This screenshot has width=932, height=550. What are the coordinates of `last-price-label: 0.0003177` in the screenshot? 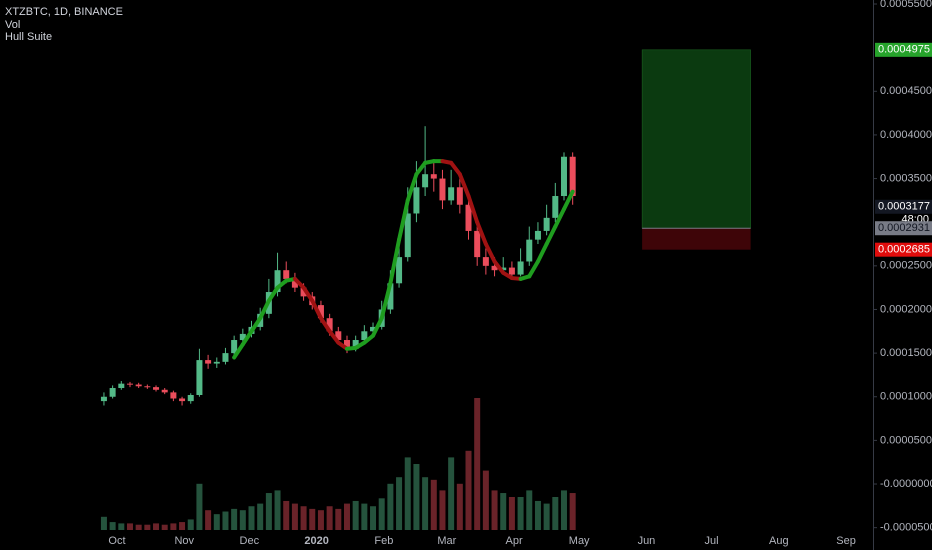 It's located at (904, 207).